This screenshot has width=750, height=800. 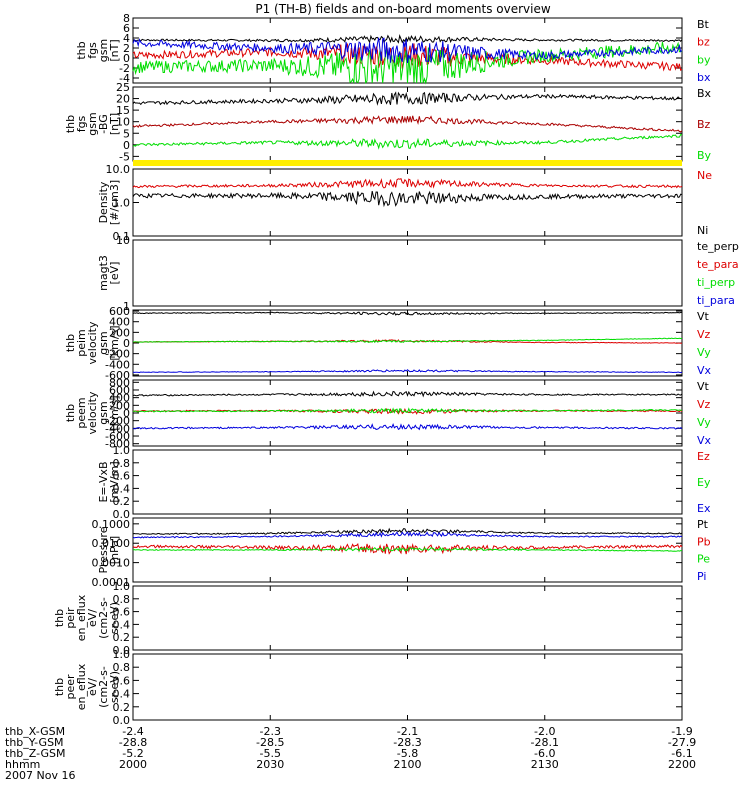 I want to click on x-row-value: 2030, so click(x=270, y=764).